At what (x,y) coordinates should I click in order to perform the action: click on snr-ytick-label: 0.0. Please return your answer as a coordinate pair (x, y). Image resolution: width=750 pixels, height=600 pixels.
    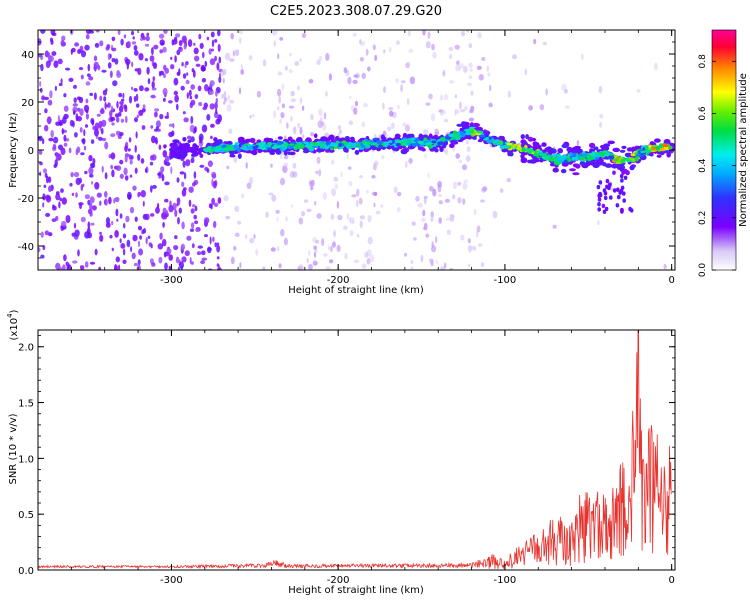
    Looking at the image, I should click on (26, 571).